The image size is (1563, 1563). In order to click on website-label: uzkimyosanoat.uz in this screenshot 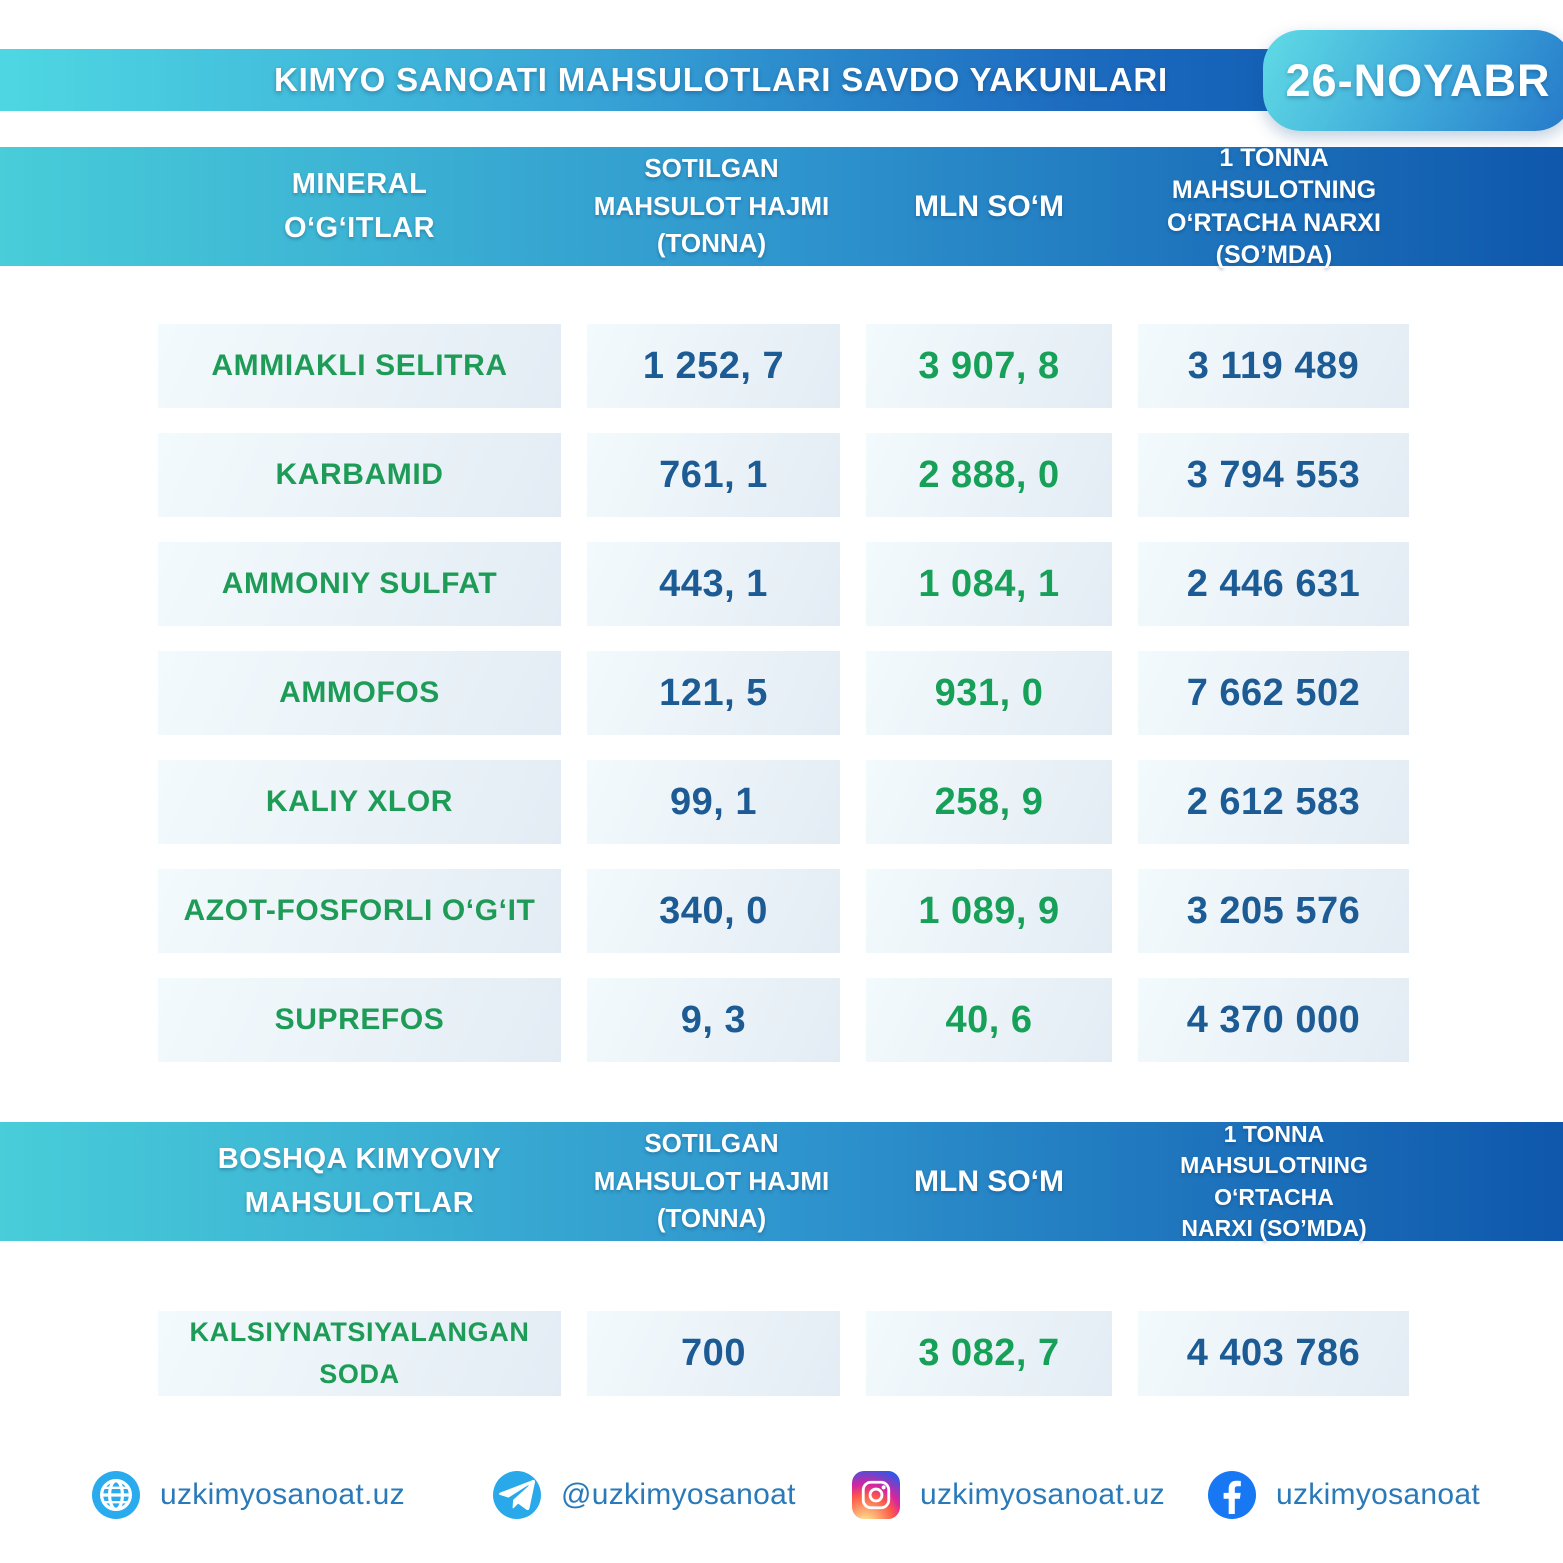, I will do `click(282, 1494)`.